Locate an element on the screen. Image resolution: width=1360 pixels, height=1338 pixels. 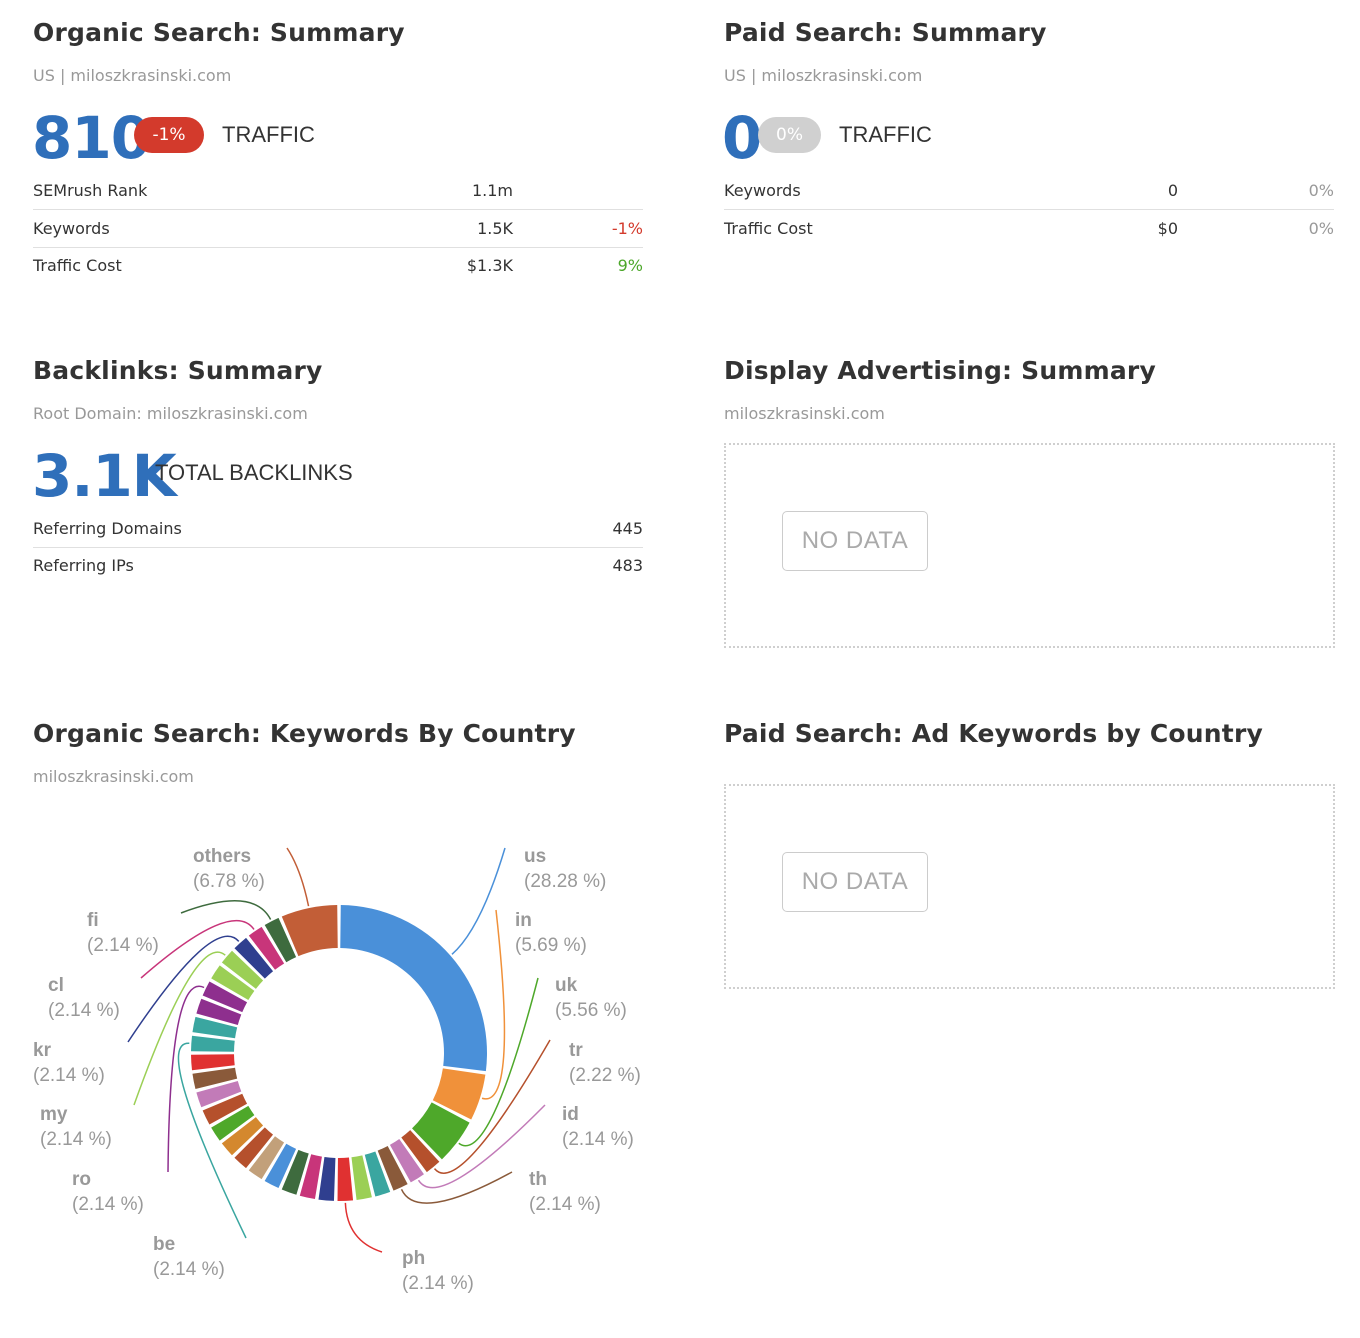
donut-slice-th is located at coordinates (392, 1168).